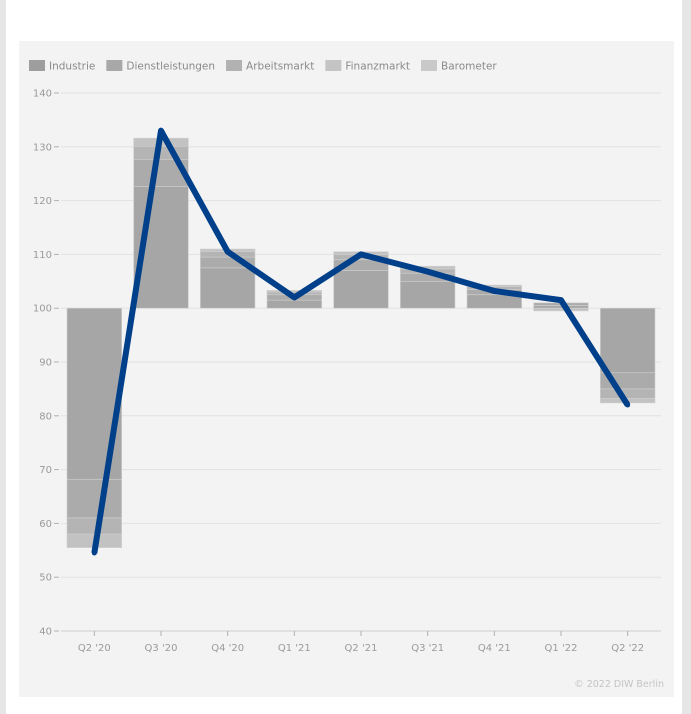  Describe the element at coordinates (429, 65) in the screenshot. I see `legend-swatch-barometer` at that location.